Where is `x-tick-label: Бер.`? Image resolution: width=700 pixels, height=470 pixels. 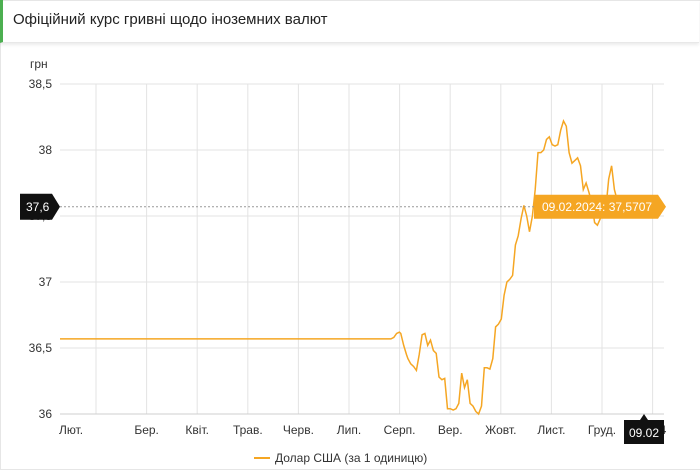 x-tick-label: Бер. is located at coordinates (146, 430).